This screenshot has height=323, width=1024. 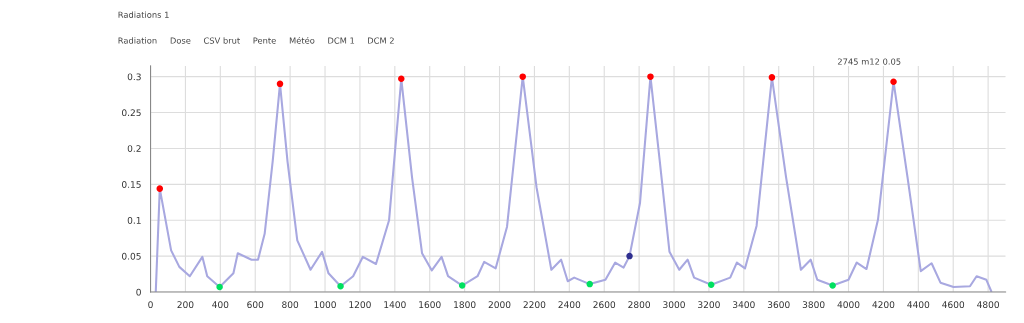 I want to click on x-tick-label: 1600, so click(x=430, y=305).